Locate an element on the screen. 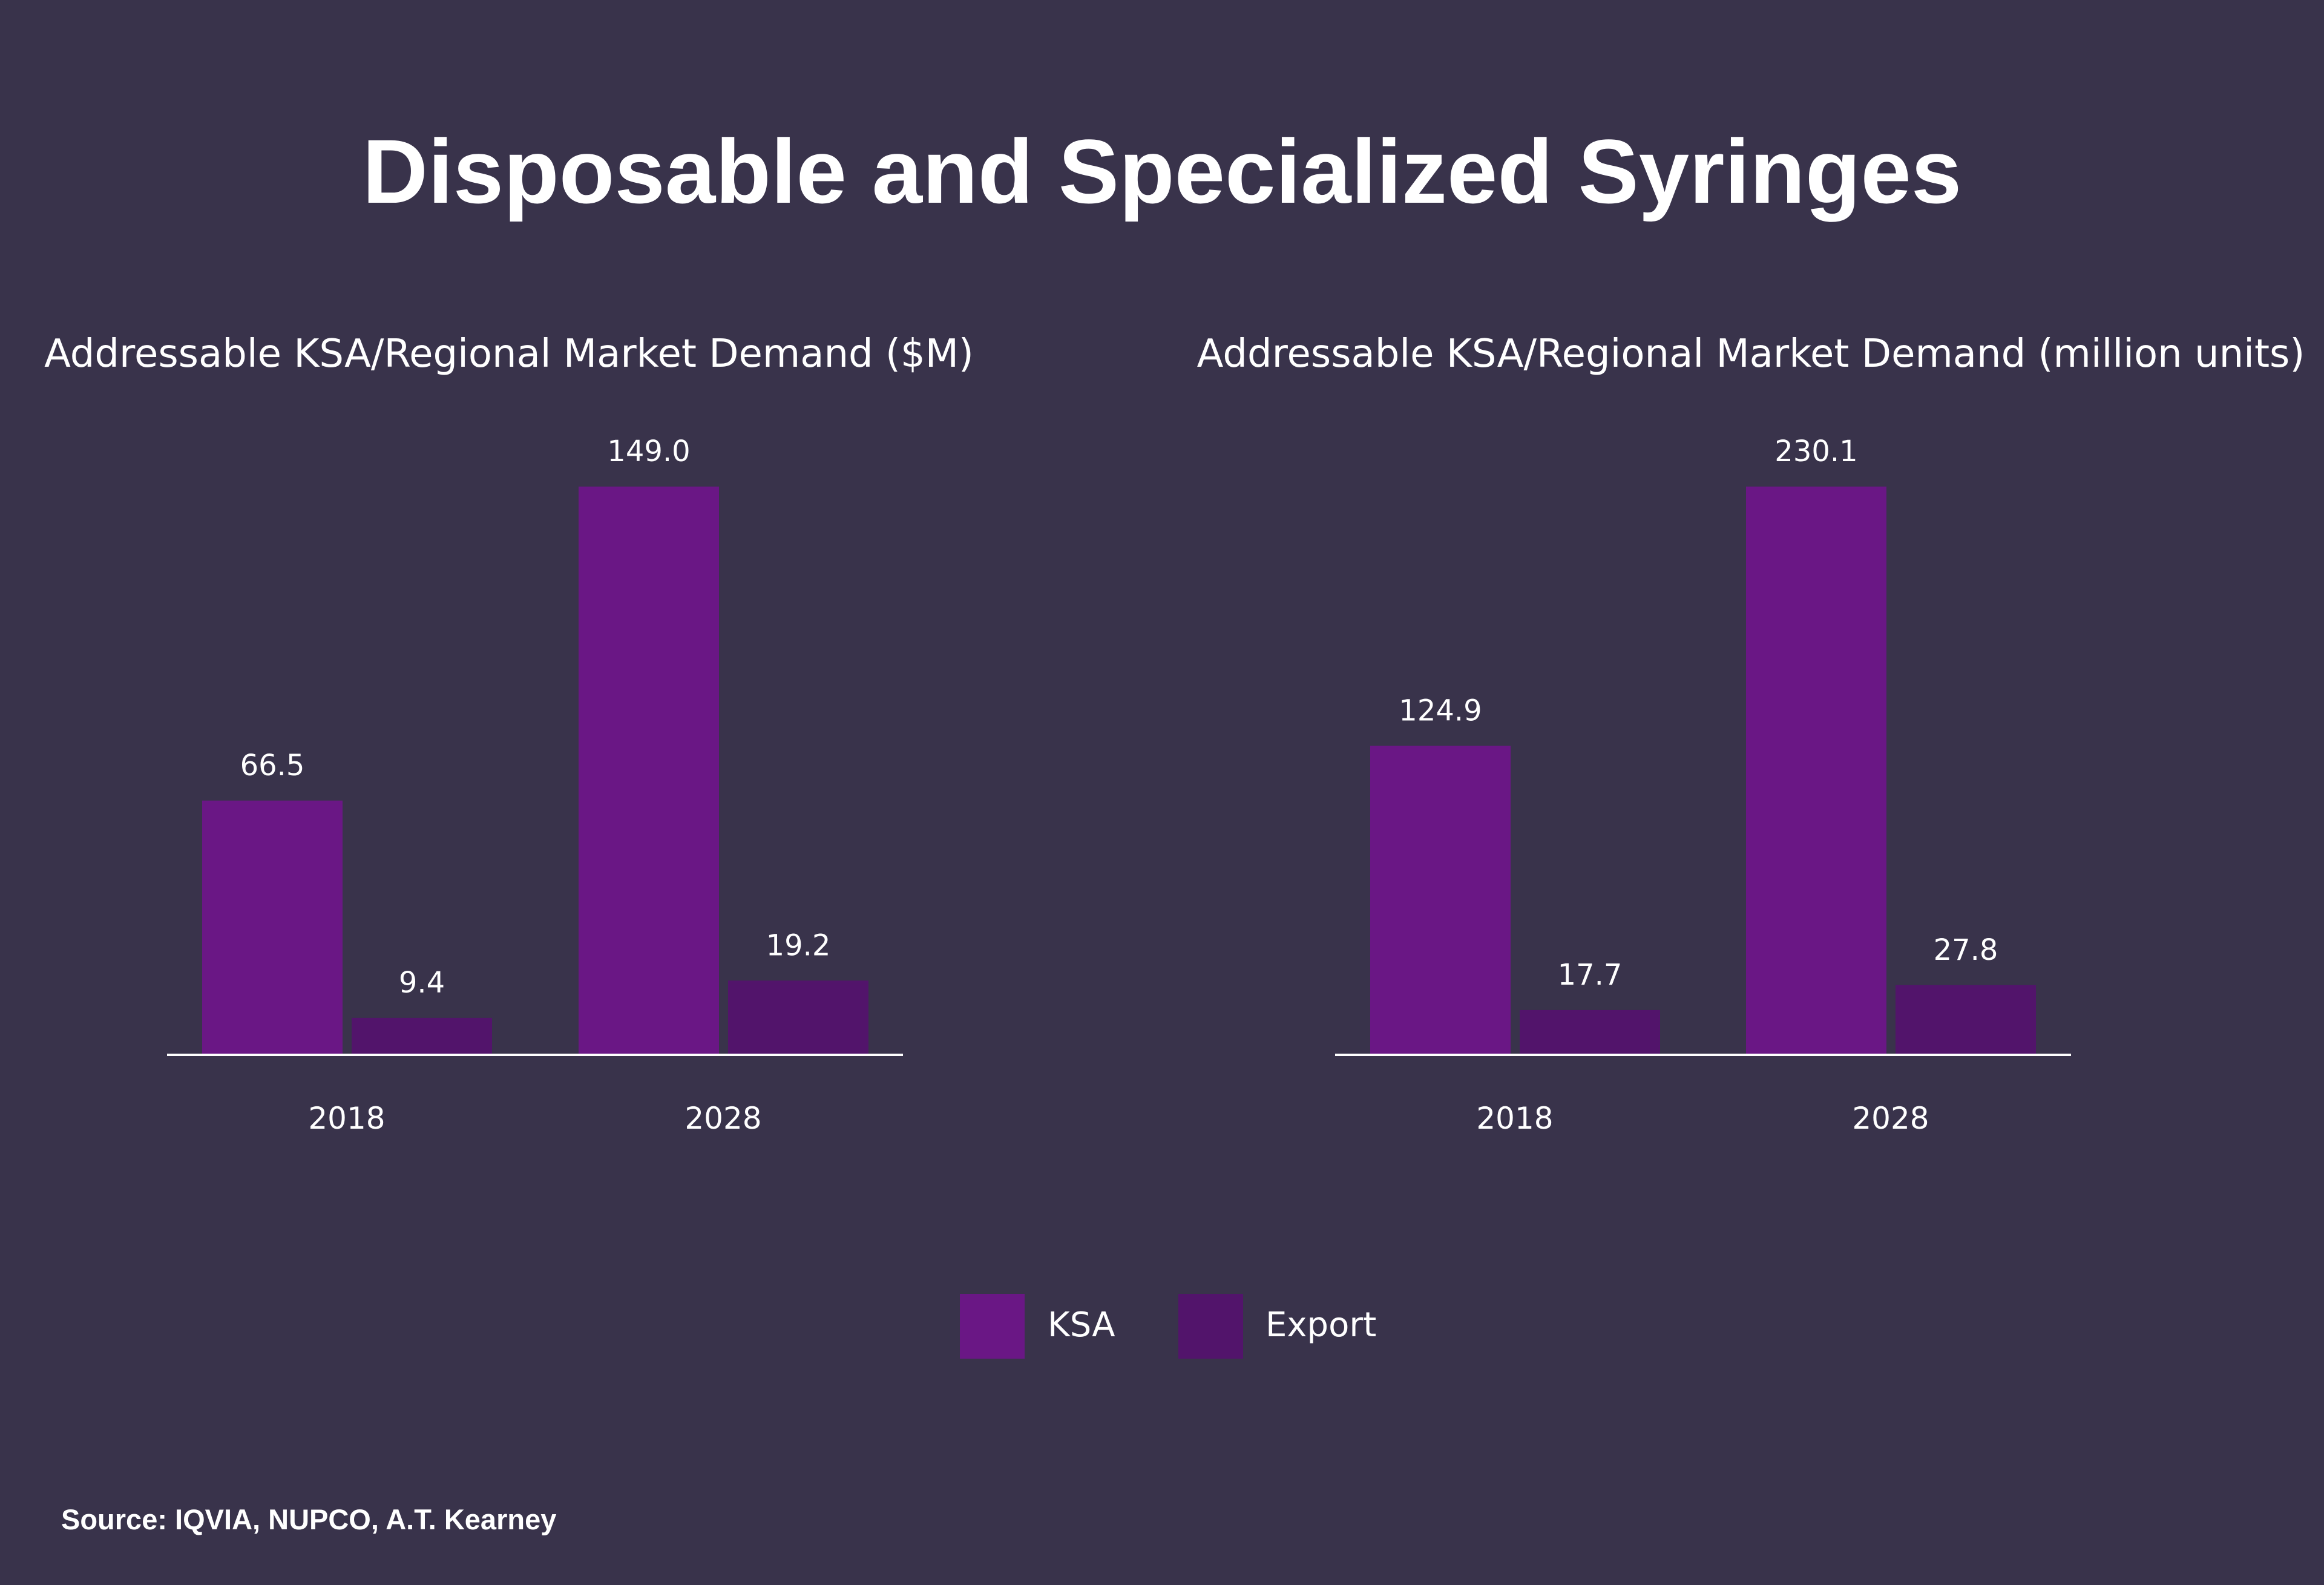  data-label-ksa-2028: 149.0 is located at coordinates (648, 451).